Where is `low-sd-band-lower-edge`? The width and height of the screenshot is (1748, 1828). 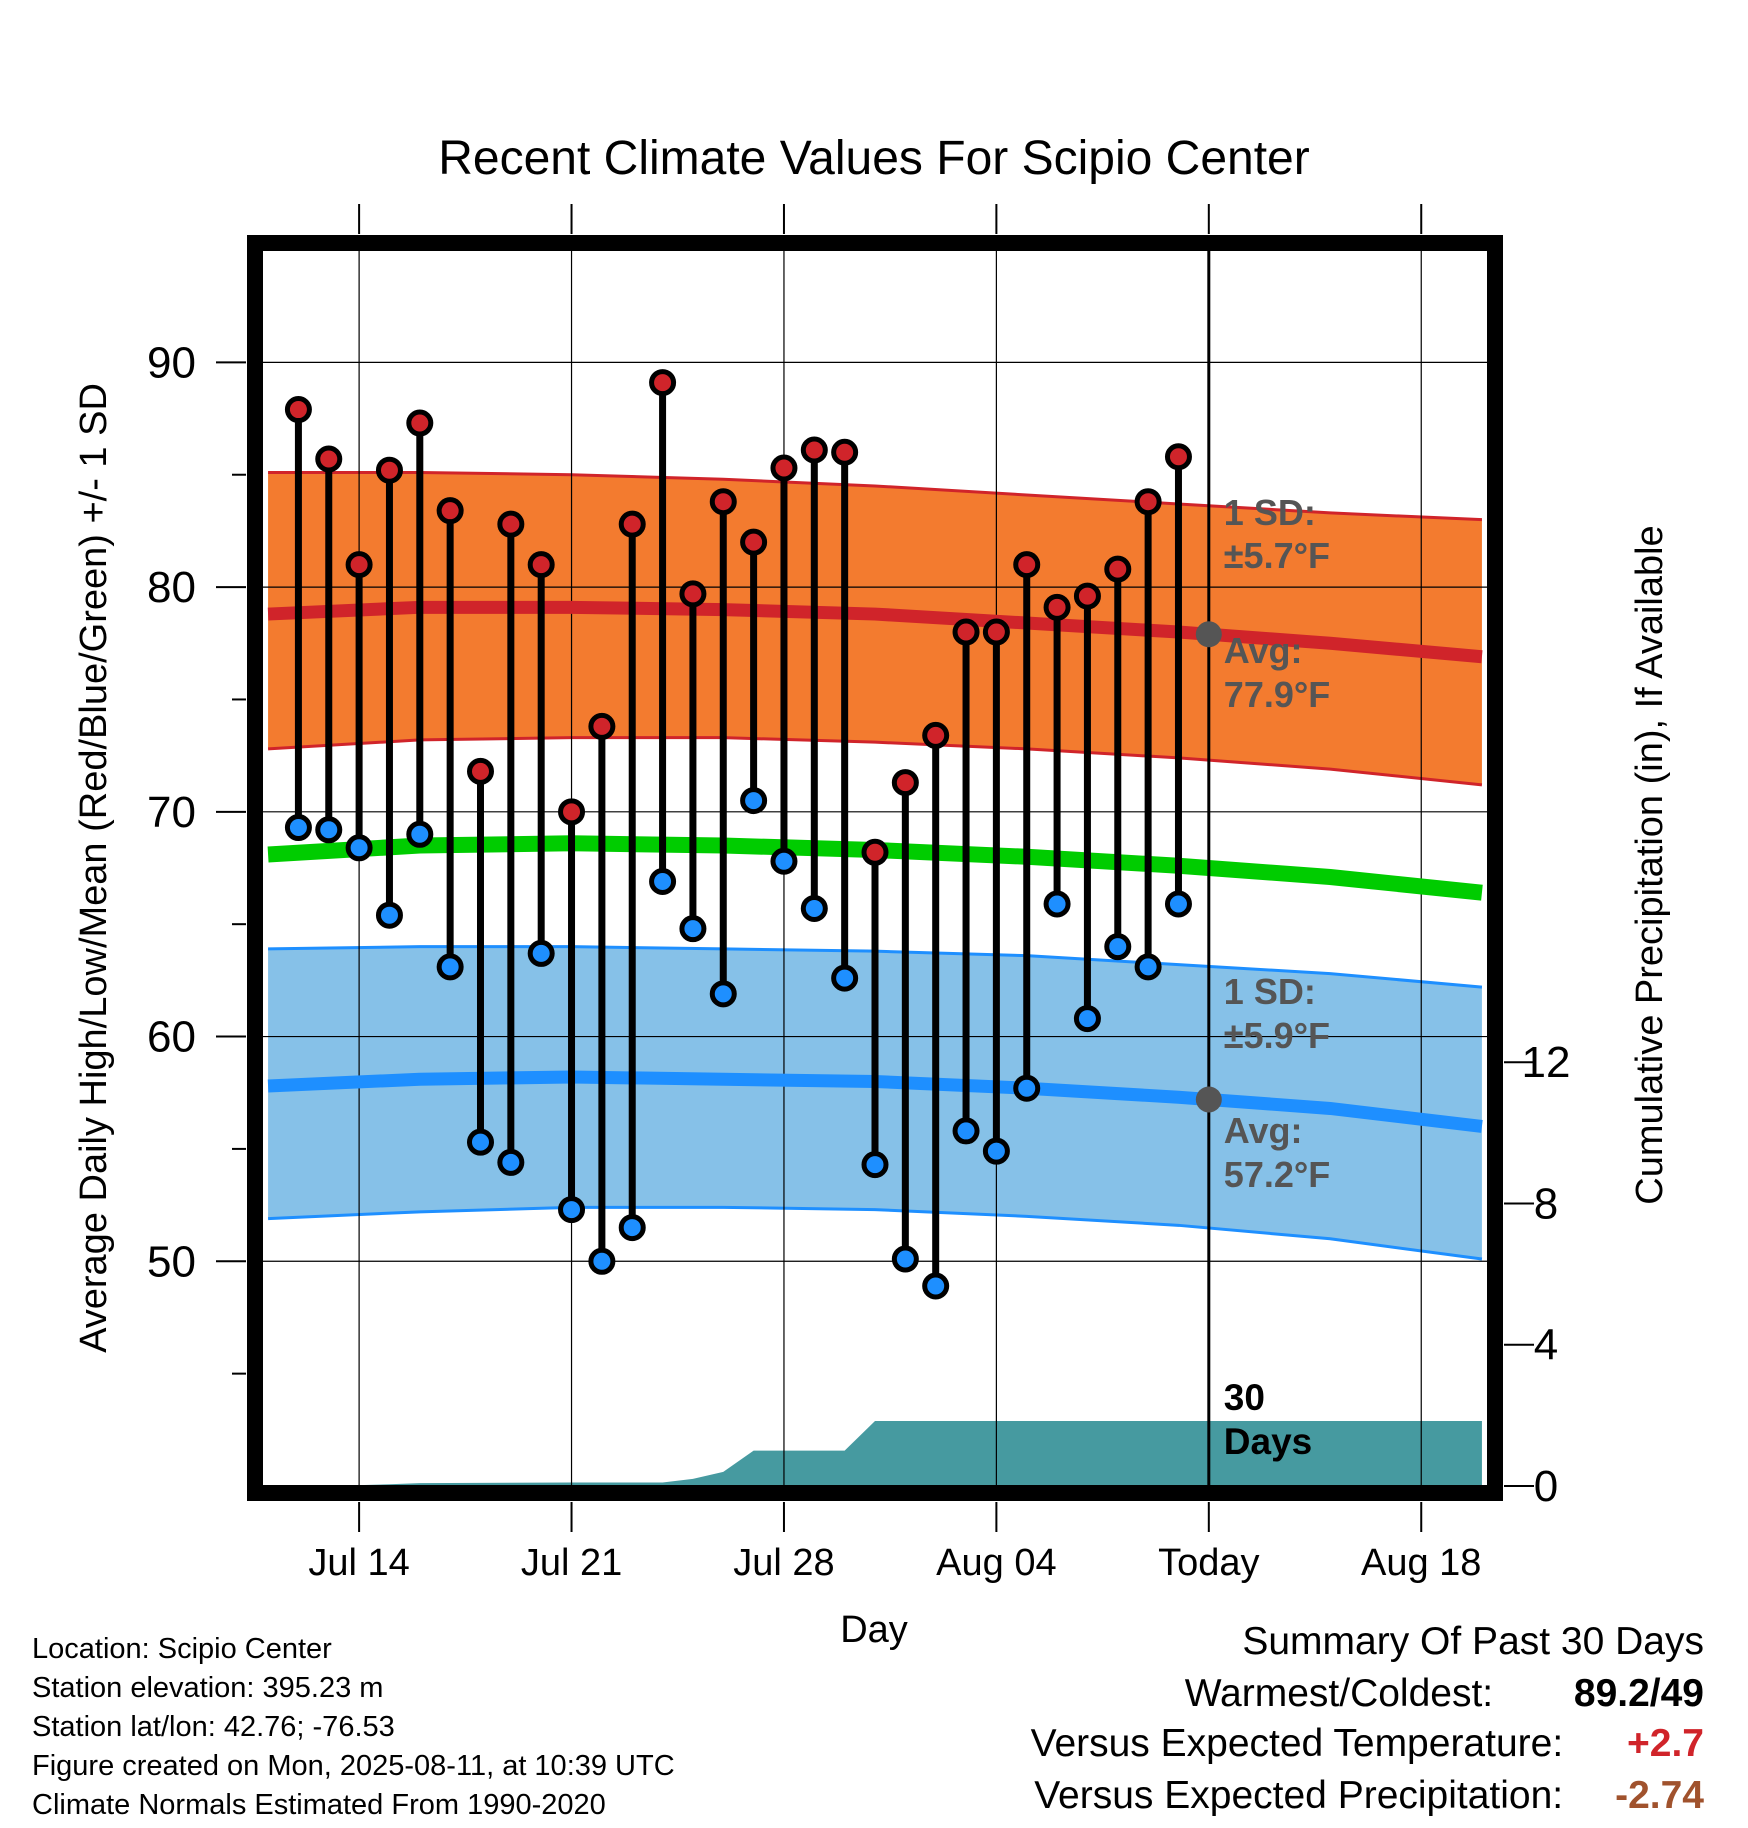 low-sd-band-lower-edge is located at coordinates (875, 1233).